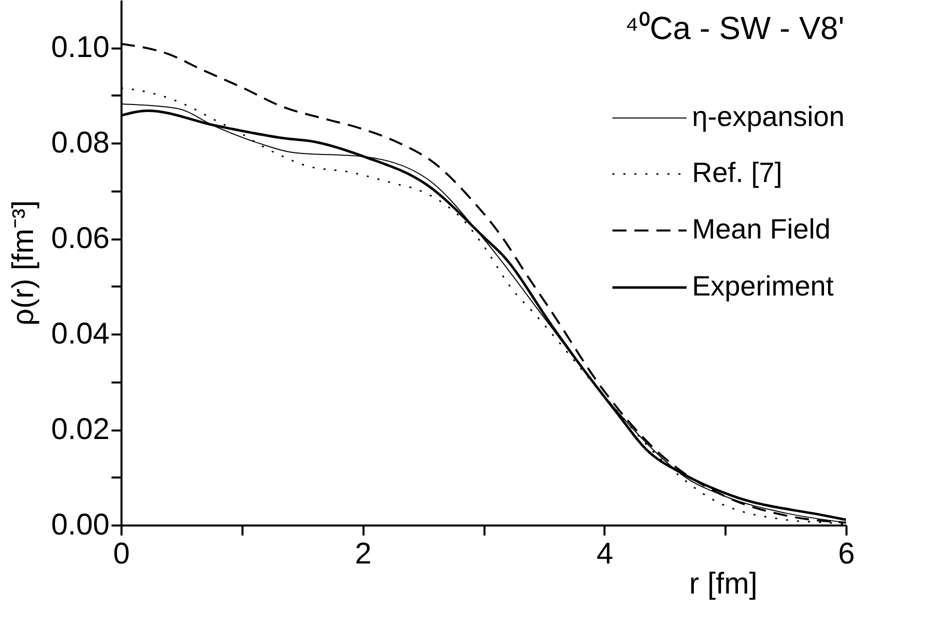 The height and width of the screenshot is (629, 928). Describe the element at coordinates (734, 28) in the screenshot. I see `chart-title: ⁴⁰Ca - SW - V8'` at that location.